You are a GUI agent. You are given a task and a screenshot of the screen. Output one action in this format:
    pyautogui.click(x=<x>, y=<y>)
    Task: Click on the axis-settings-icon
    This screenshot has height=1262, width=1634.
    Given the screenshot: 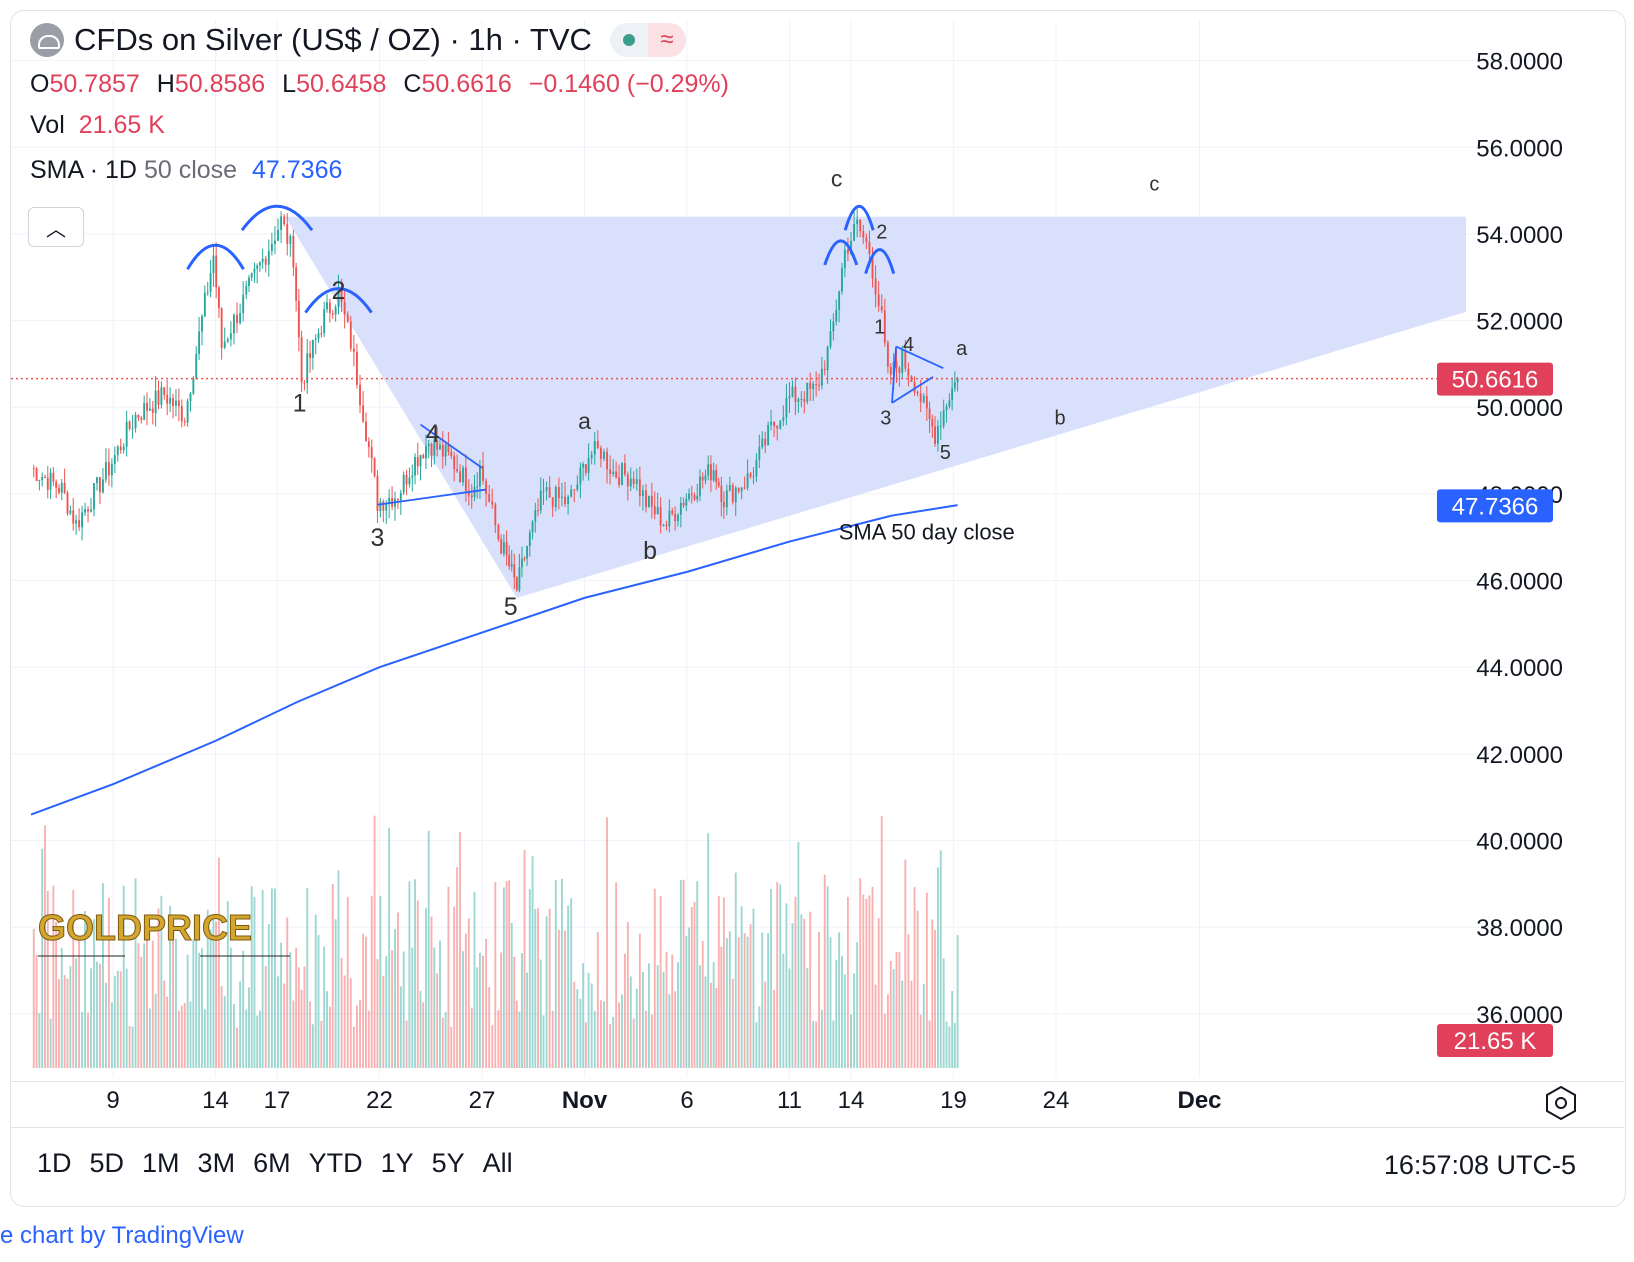 What is the action you would take?
    pyautogui.click(x=1561, y=1103)
    